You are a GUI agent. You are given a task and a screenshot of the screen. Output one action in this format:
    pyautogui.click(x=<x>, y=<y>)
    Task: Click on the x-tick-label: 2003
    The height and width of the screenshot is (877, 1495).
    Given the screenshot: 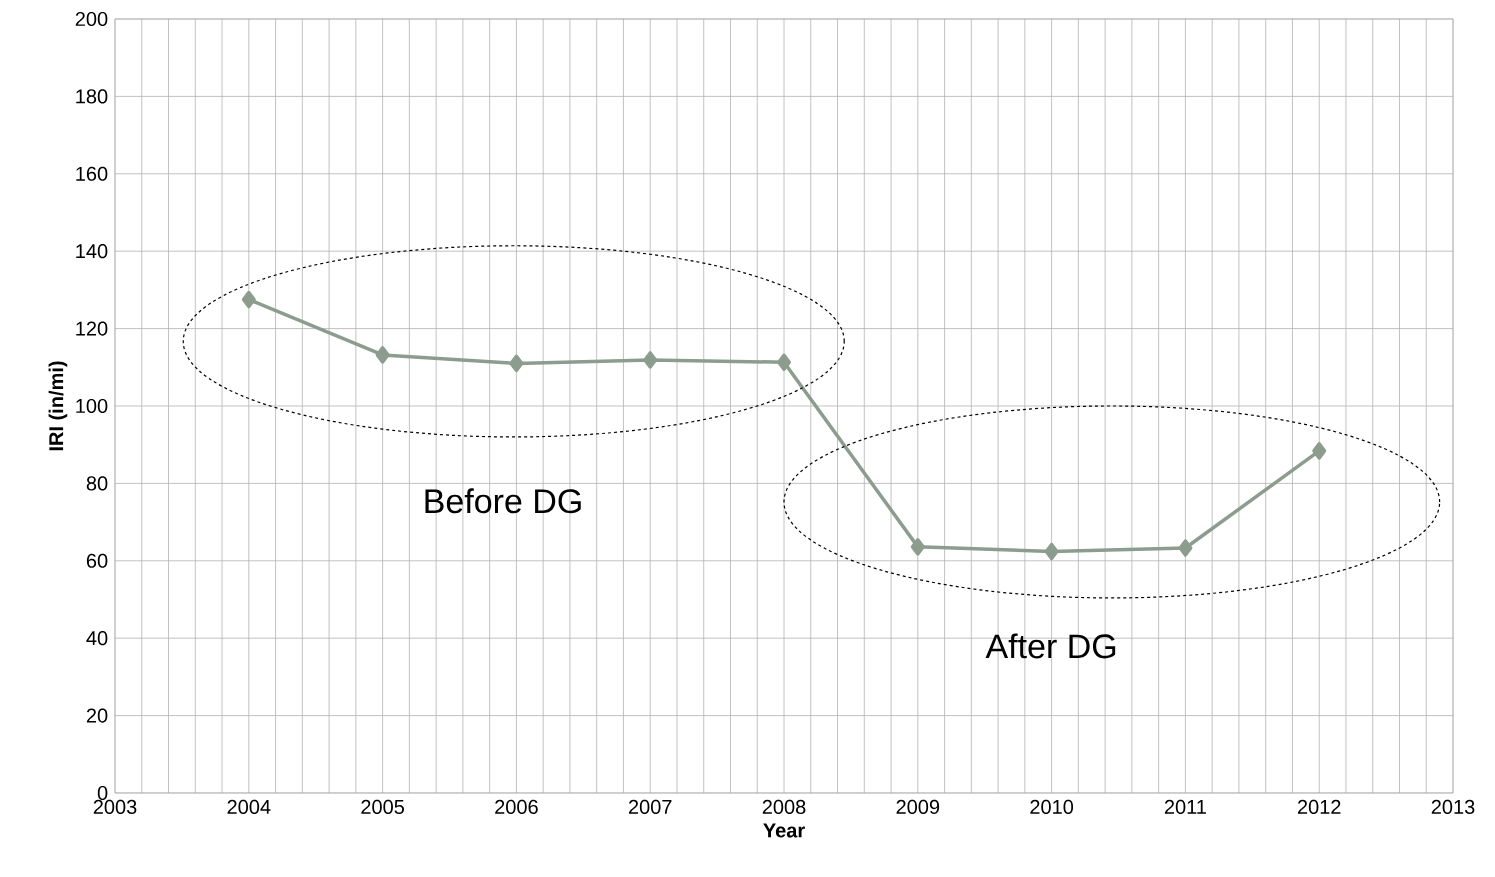 What is the action you would take?
    pyautogui.click(x=115, y=806)
    